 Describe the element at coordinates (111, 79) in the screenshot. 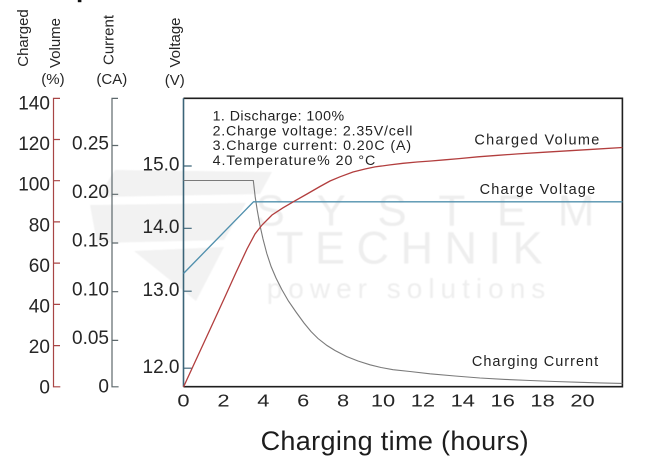

I see `svg-text: (CA)` at that location.